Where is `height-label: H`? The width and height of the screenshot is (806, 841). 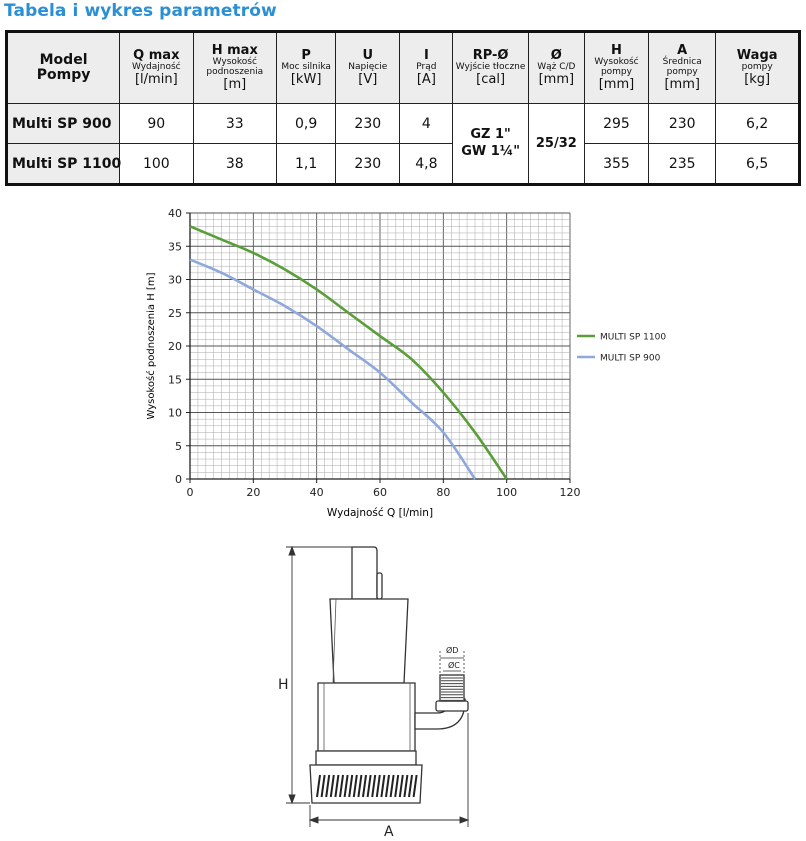 height-label: H is located at coordinates (283, 685).